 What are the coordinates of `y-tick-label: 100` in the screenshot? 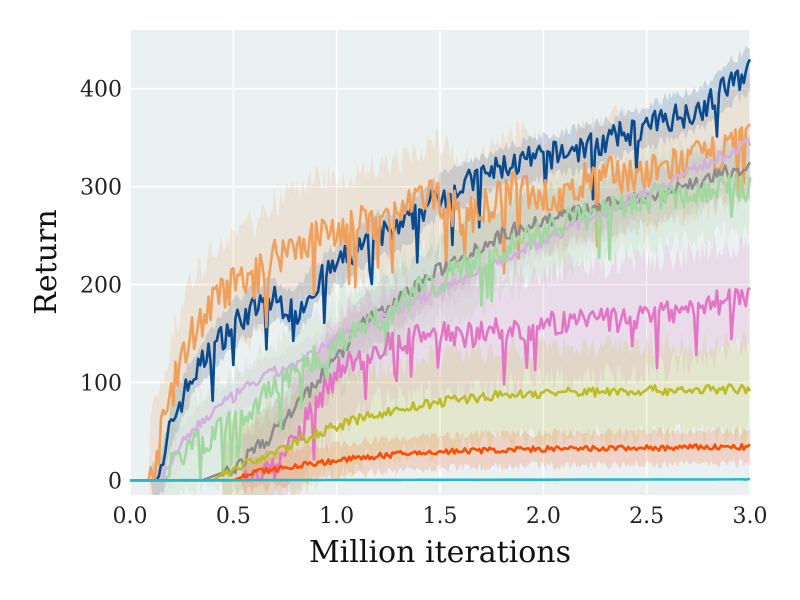 It's located at (101, 383).